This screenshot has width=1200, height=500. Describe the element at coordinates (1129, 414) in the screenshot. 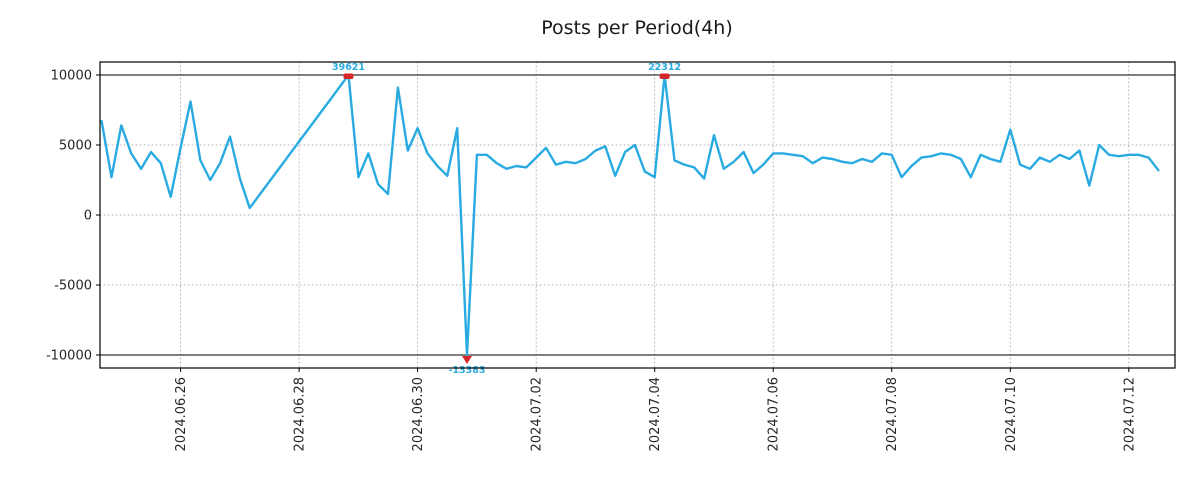

I see `x-tick-label: 2024.07.12` at that location.